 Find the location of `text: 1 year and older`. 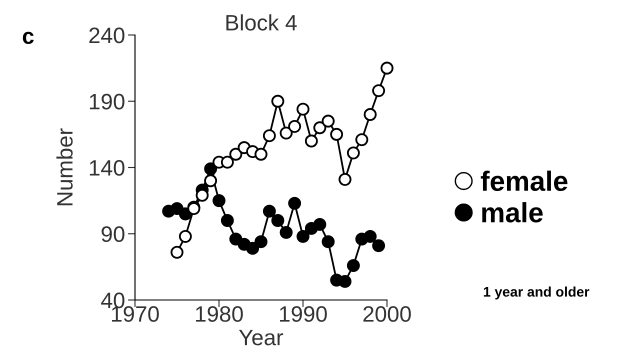

text: 1 year and older is located at coordinates (537, 293).